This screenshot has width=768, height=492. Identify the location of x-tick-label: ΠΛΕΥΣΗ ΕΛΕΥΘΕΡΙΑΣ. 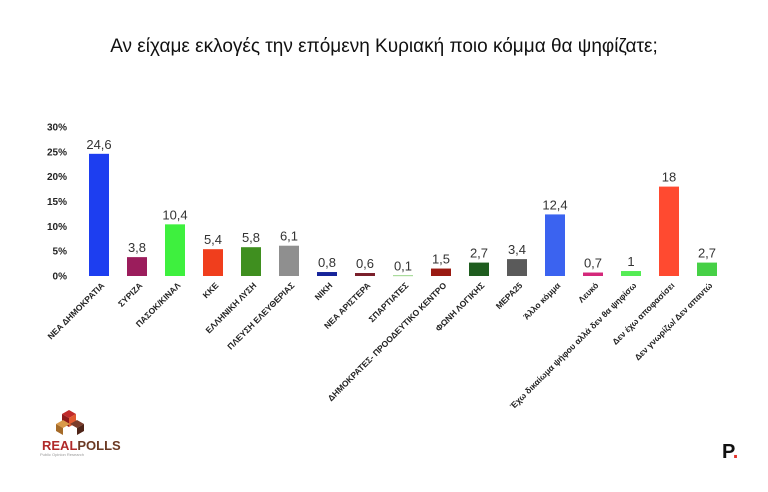
(260, 315).